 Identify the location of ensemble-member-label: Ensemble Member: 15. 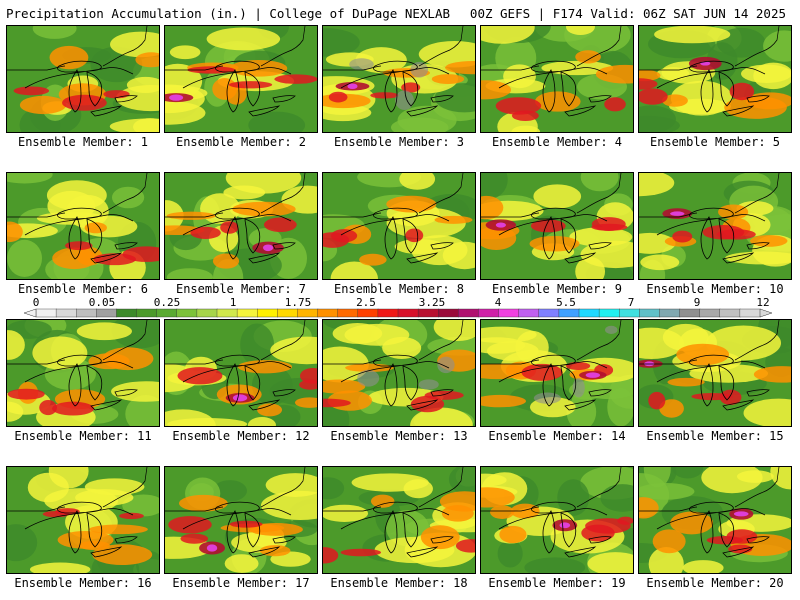
(715, 436).